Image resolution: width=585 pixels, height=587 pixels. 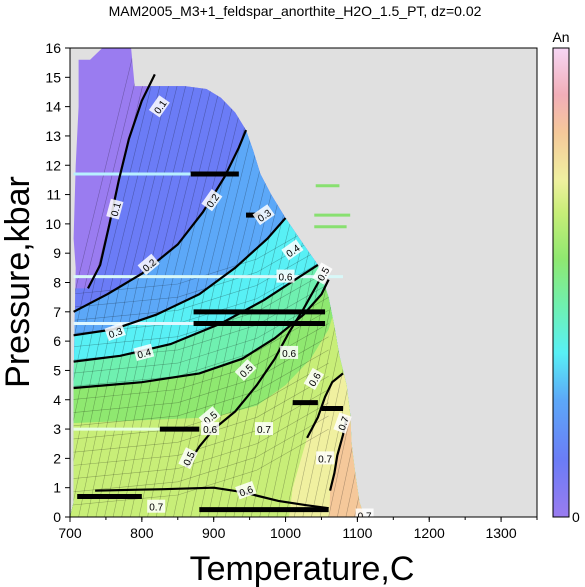 What do you see at coordinates (429, 533) in the screenshot?
I see `x-tick-label: 1200` at bounding box center [429, 533].